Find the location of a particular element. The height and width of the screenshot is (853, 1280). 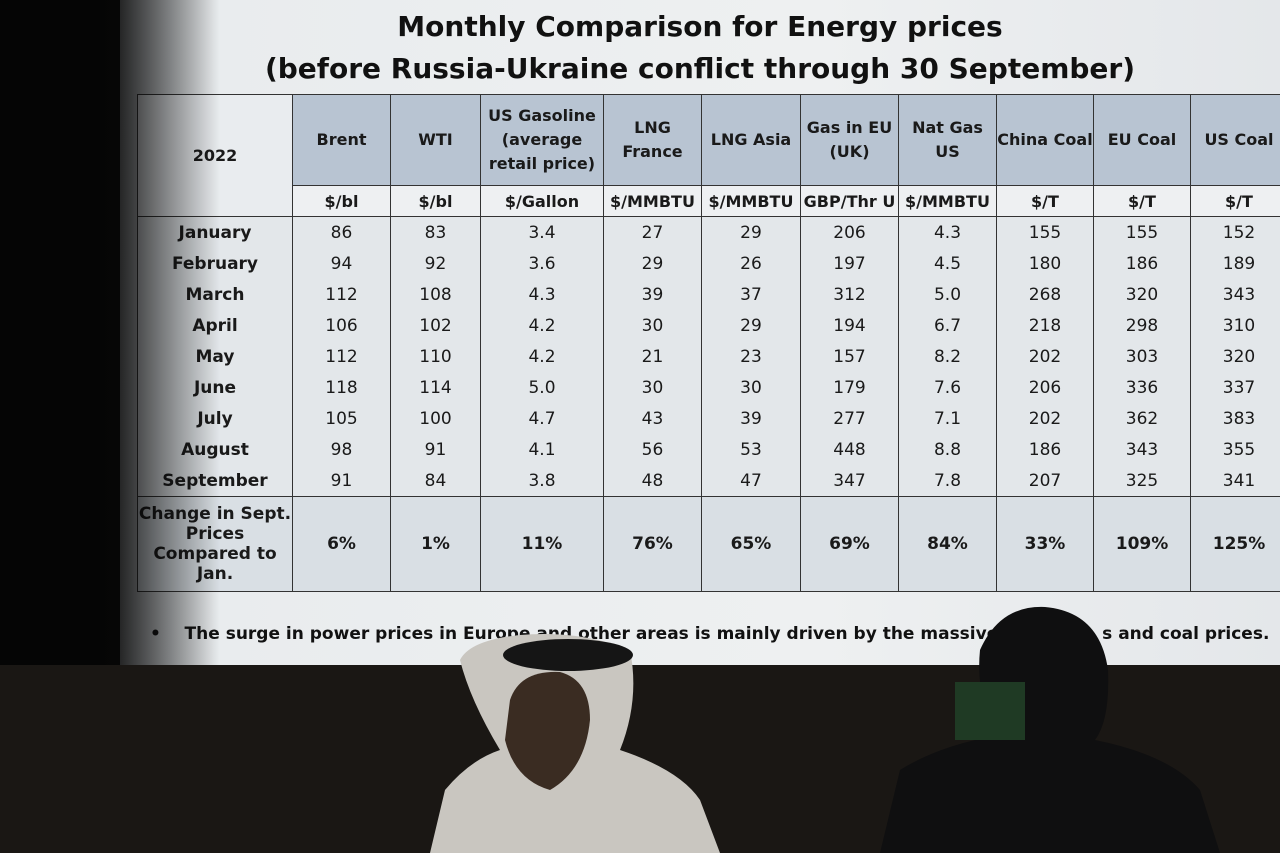

column-header: Nat Gas US is located at coordinates (947, 140).